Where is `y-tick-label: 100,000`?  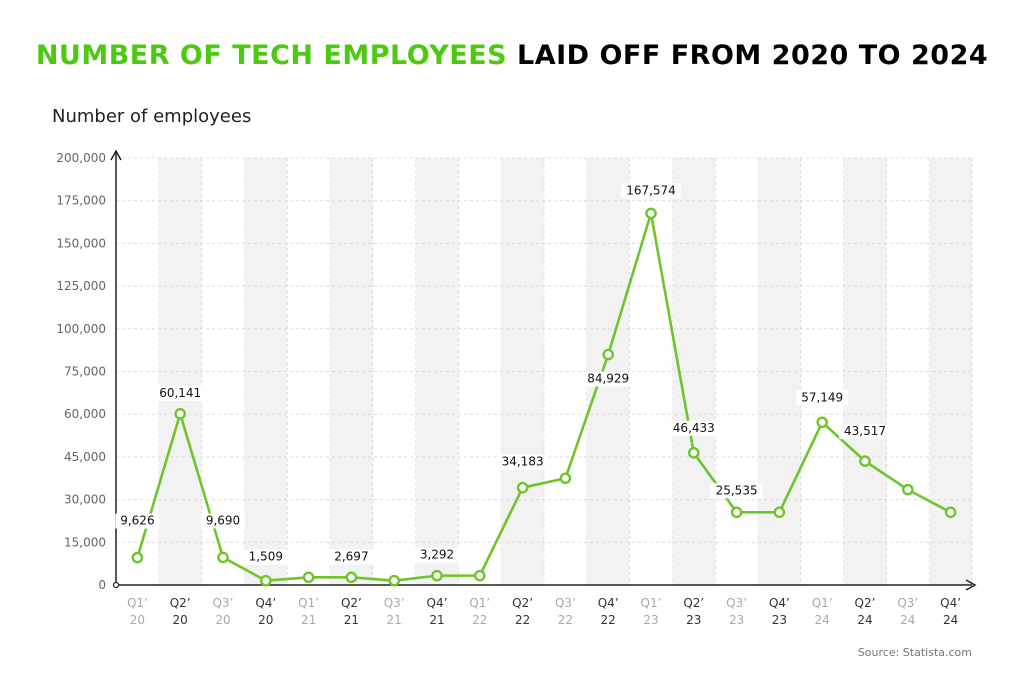
y-tick-label: 100,000 is located at coordinates (81, 329).